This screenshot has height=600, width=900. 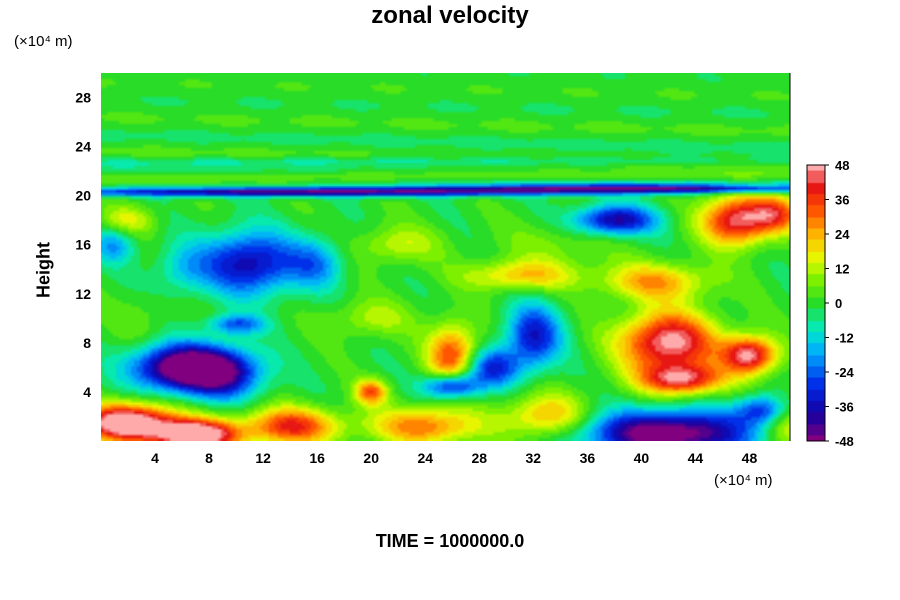 What do you see at coordinates (845, 372) in the screenshot?
I see `colorbar-tick-label: -24` at bounding box center [845, 372].